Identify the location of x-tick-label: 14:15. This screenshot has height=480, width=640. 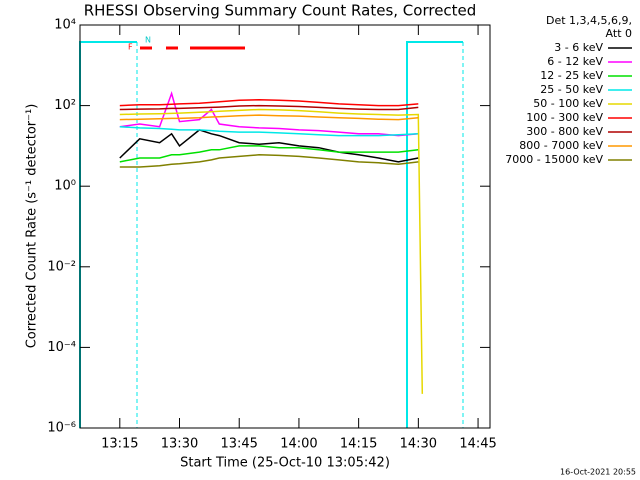
(358, 444).